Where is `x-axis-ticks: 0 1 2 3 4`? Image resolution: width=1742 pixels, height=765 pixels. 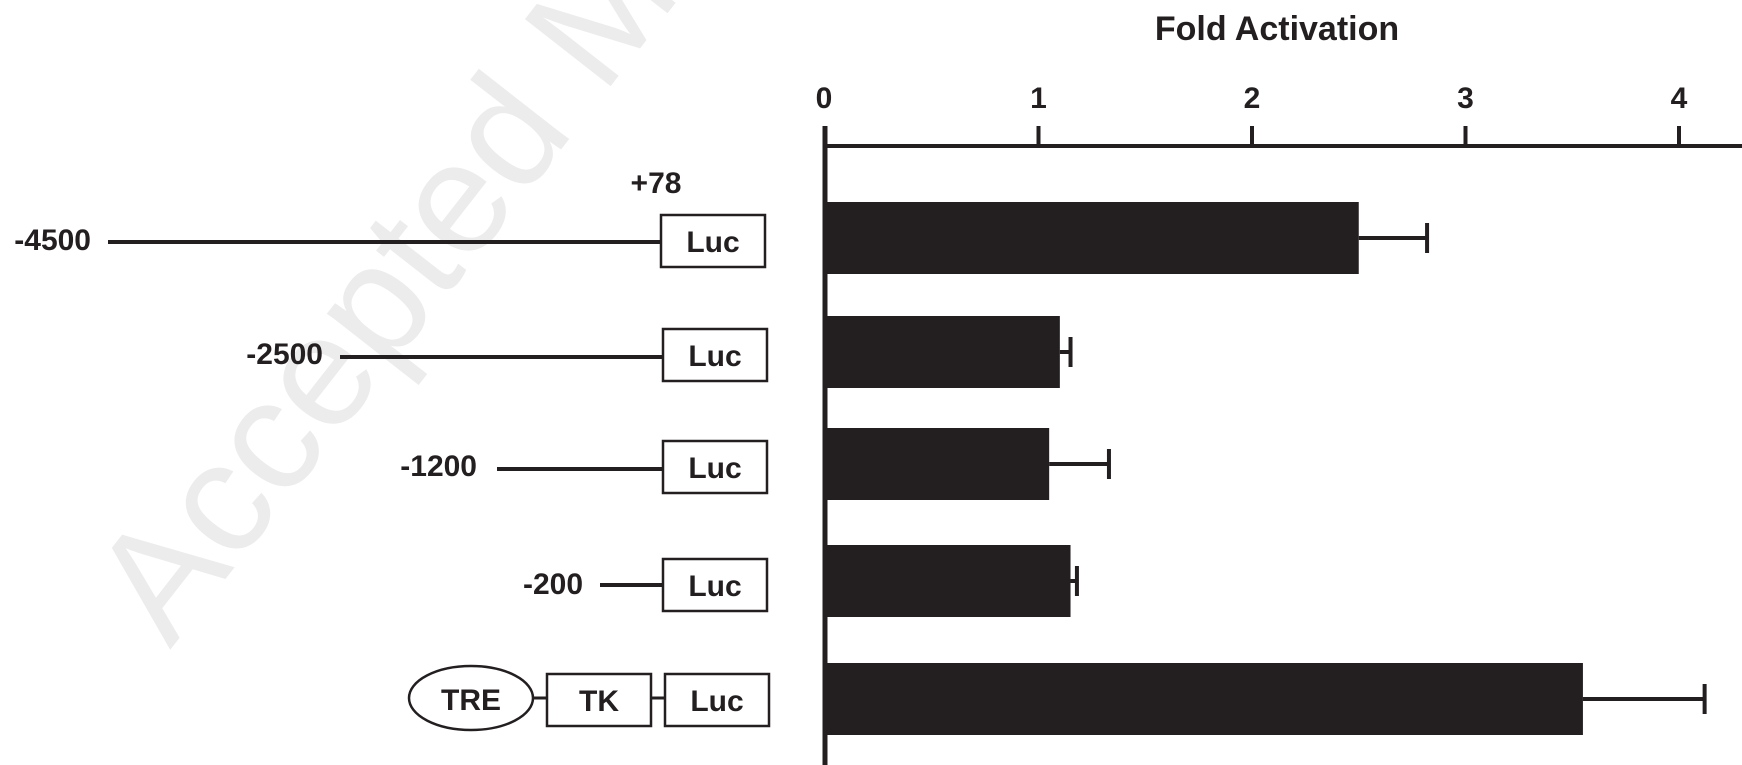 x-axis-ticks: 0 1 2 3 4 is located at coordinates (1252, 114).